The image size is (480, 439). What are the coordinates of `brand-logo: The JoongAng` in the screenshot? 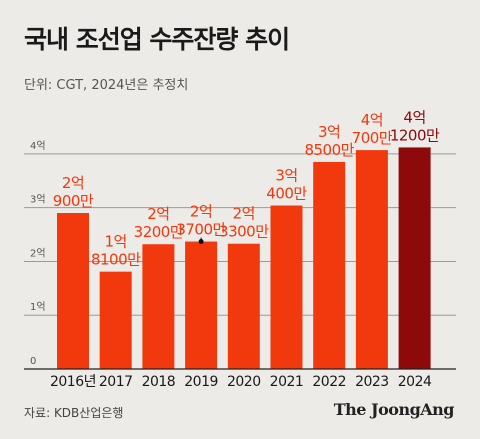 It's located at (394, 409).